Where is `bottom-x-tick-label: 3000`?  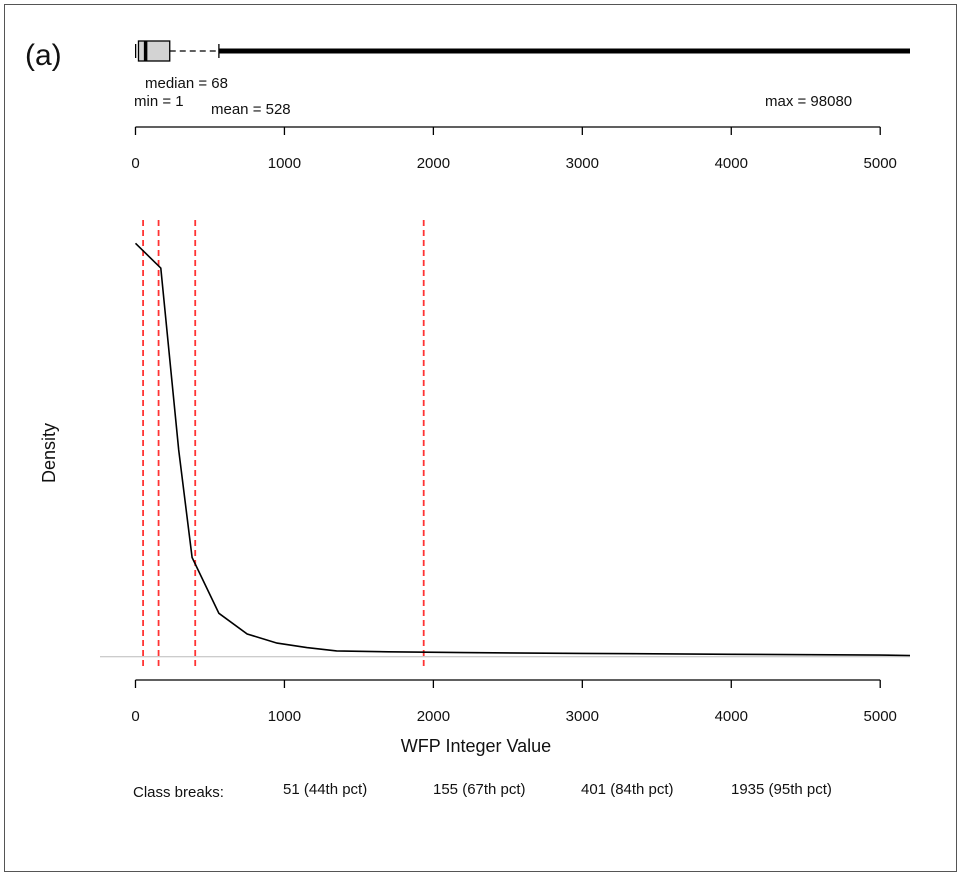
bottom-x-tick-label: 3000 is located at coordinates (582, 716).